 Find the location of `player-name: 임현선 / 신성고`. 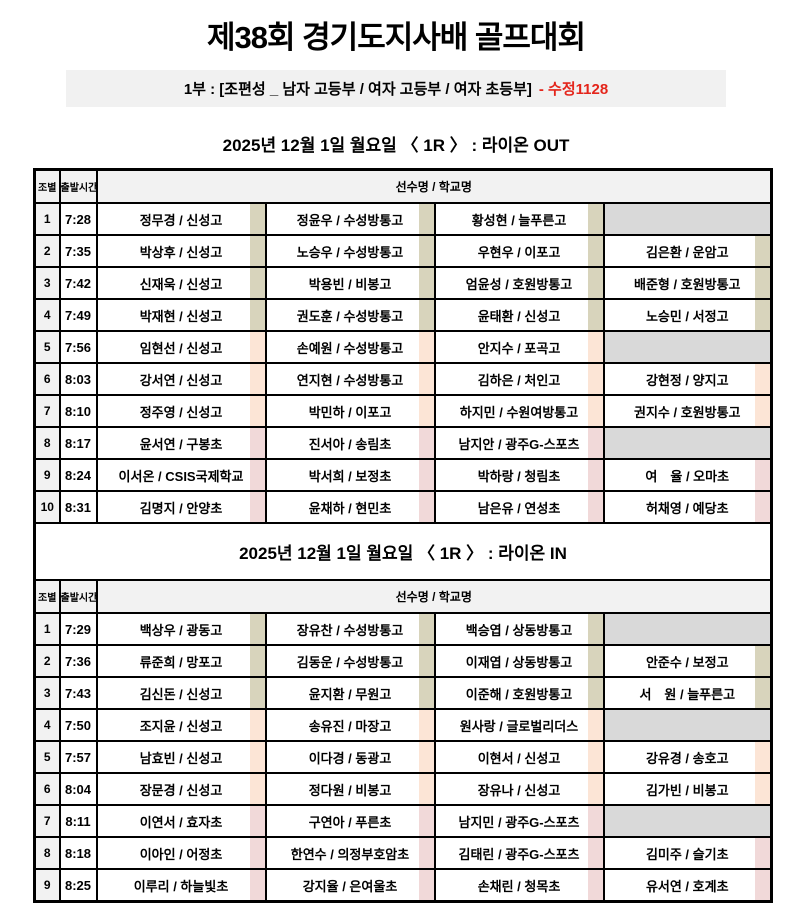

player-name: 임현선 / 신성고 is located at coordinates (181, 348).